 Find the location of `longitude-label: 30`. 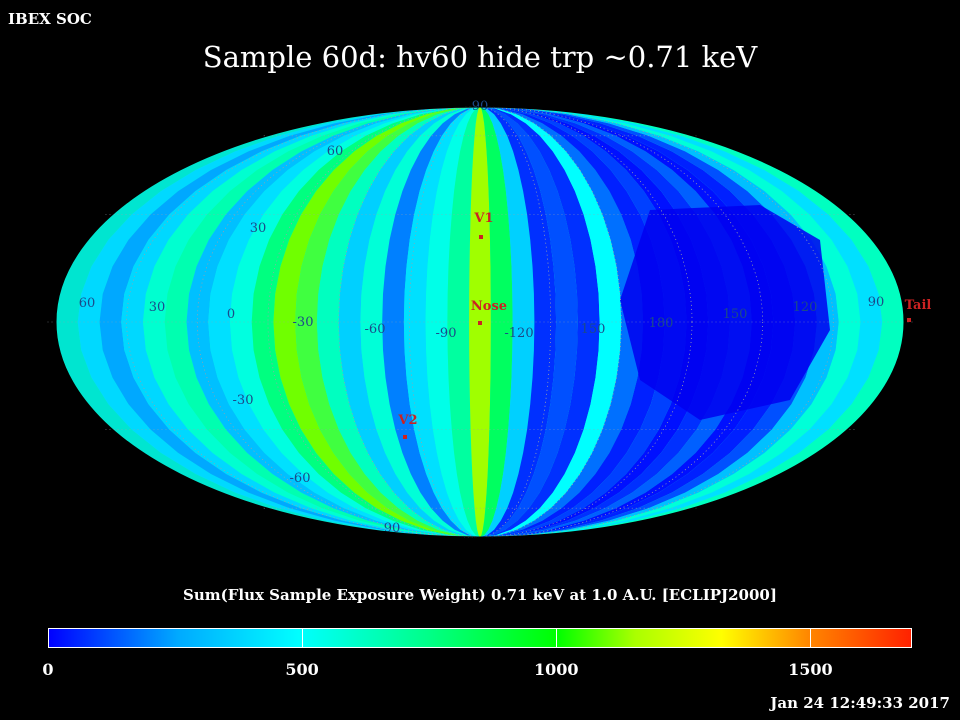

longitude-label: 30 is located at coordinates (157, 307).